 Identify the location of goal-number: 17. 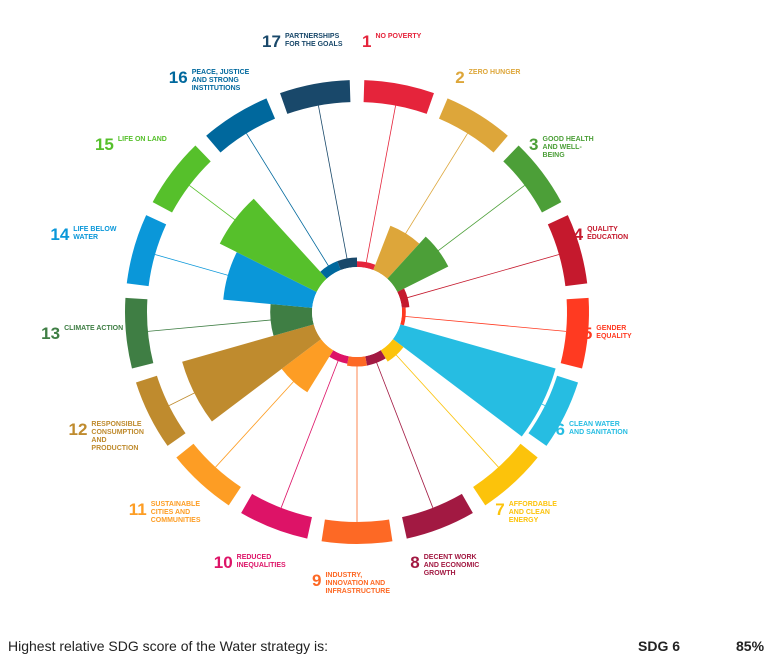
(271, 41).